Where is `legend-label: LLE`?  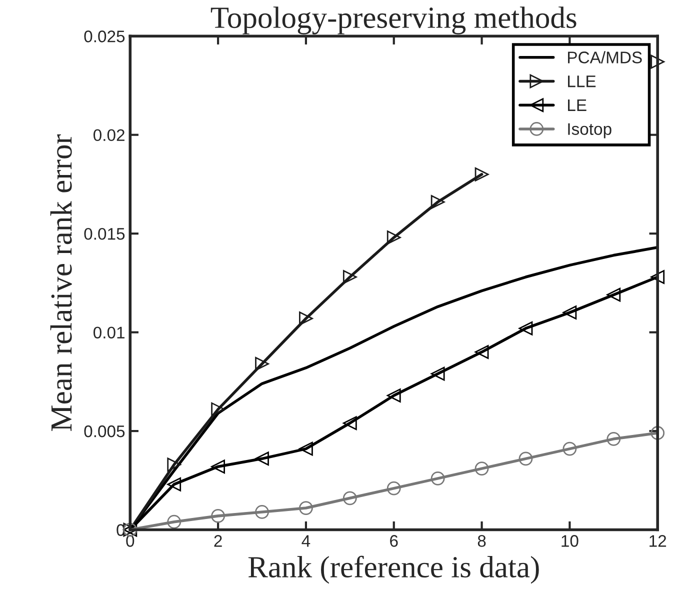
legend-label: LLE is located at coordinates (582, 82).